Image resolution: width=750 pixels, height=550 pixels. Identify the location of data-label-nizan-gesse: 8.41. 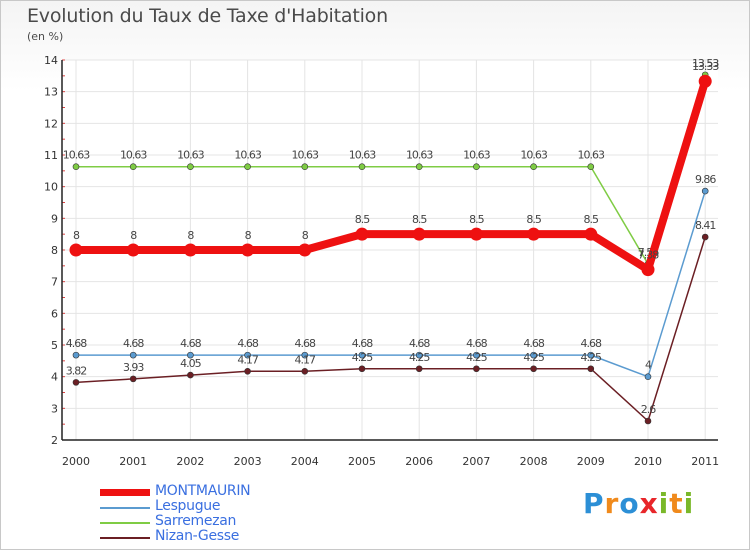
(705, 225).